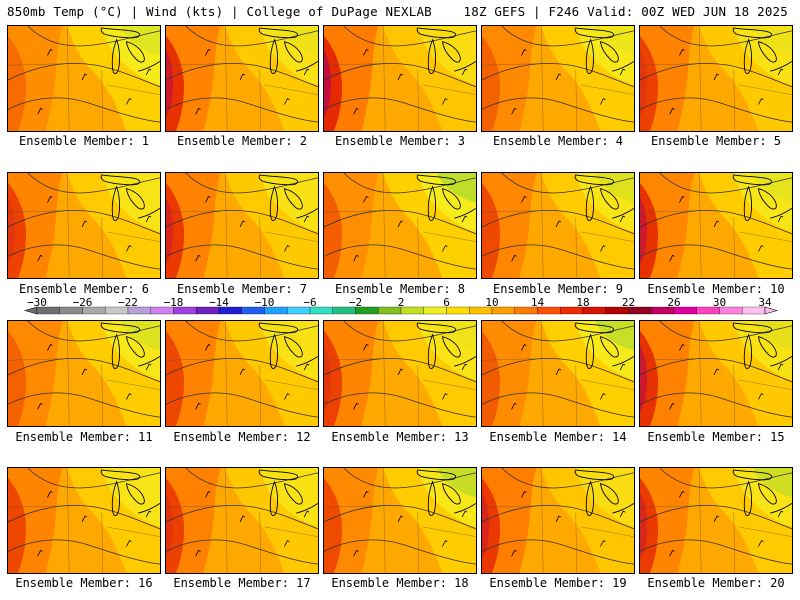  What do you see at coordinates (84, 289) in the screenshot?
I see `ensemble-member-caption: Ensemble Member: 6` at bounding box center [84, 289].